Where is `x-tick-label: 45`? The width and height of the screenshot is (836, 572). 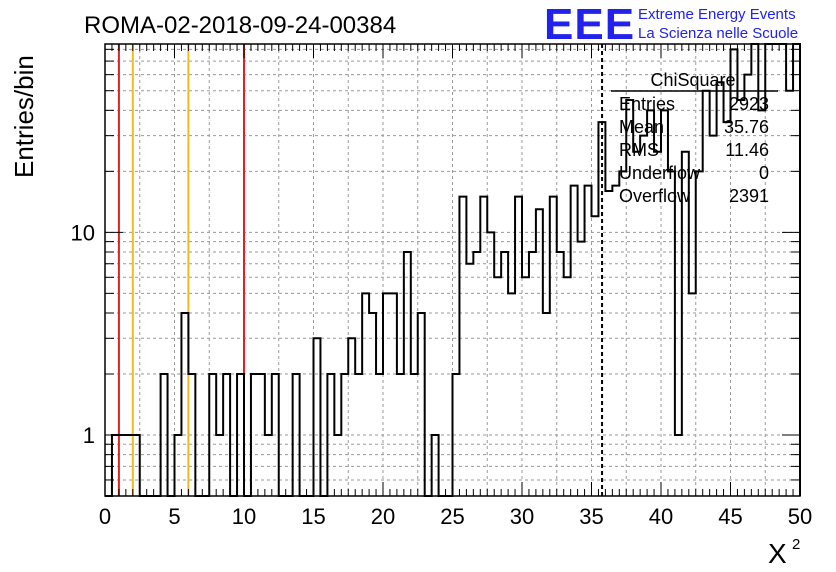
x-tick-label: 45 is located at coordinates (730, 516).